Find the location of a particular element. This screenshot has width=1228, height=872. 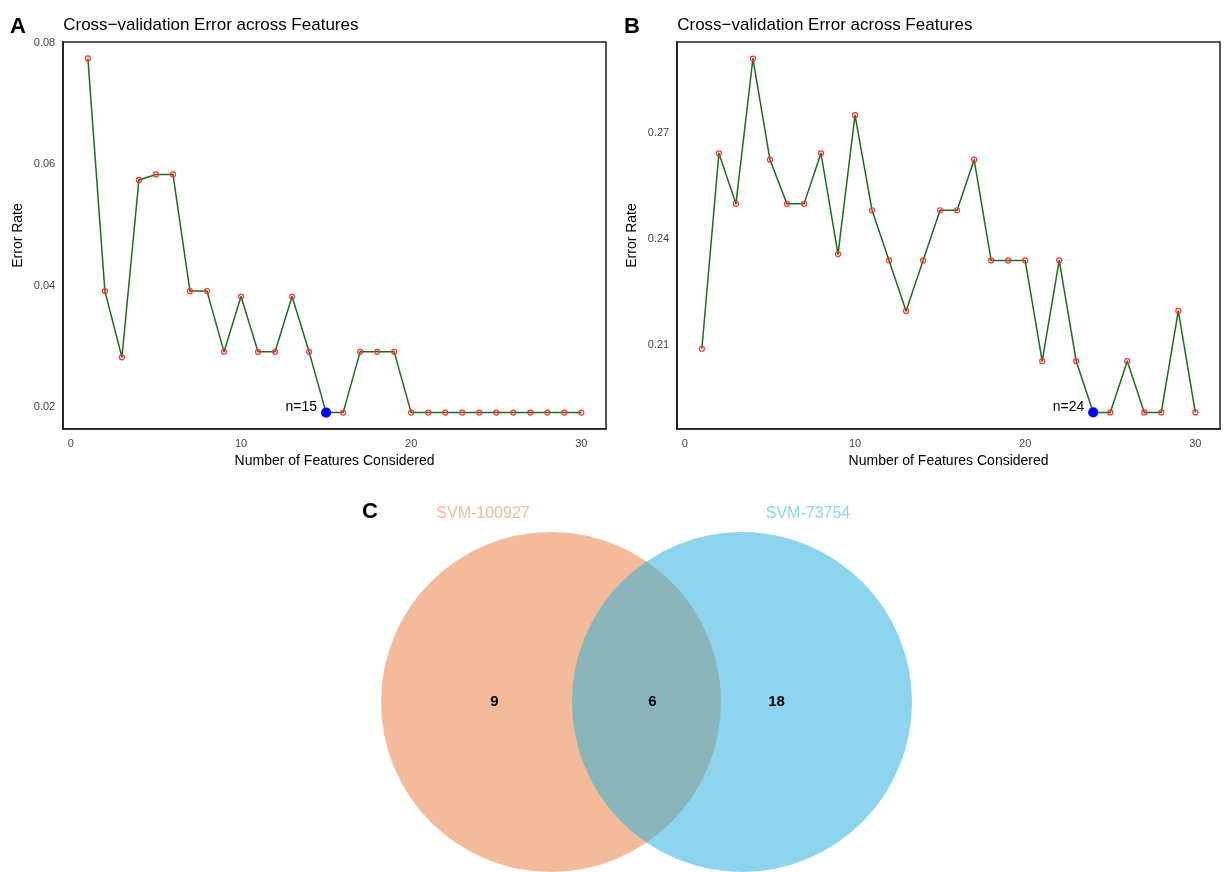

y-tick-label: 0.02 is located at coordinates (44, 406).